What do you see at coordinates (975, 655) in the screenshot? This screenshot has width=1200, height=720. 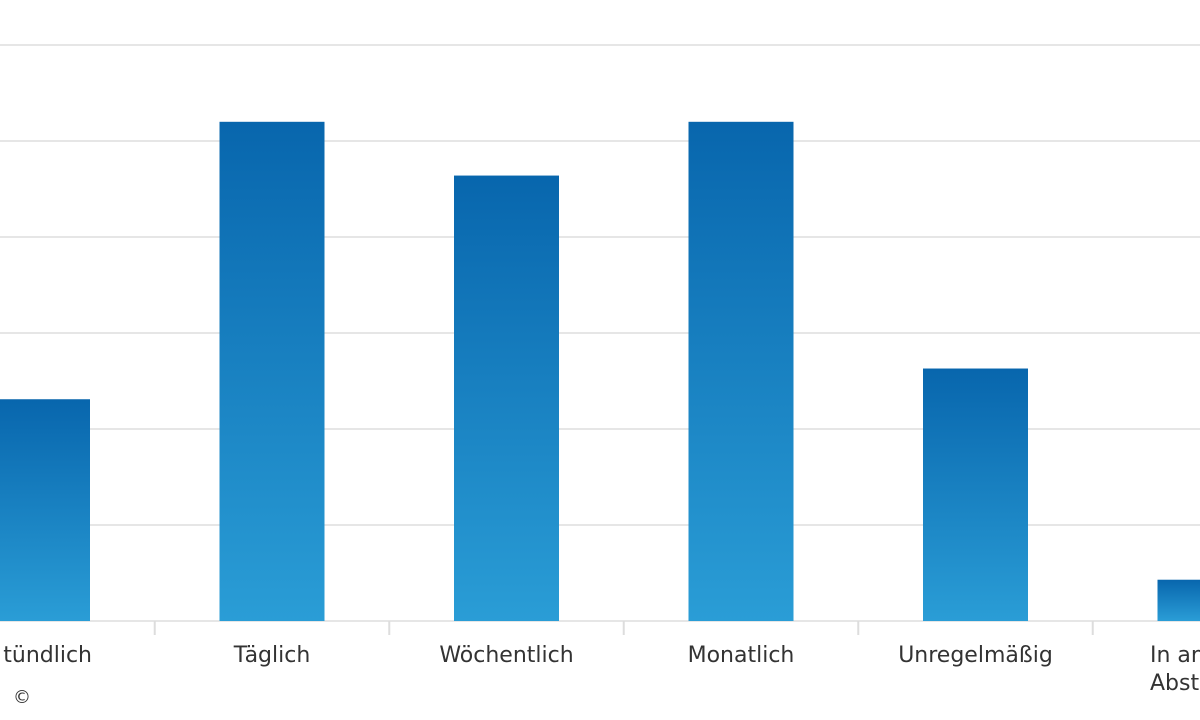 I see `x-tick-label: Unregelmäßig` at bounding box center [975, 655].